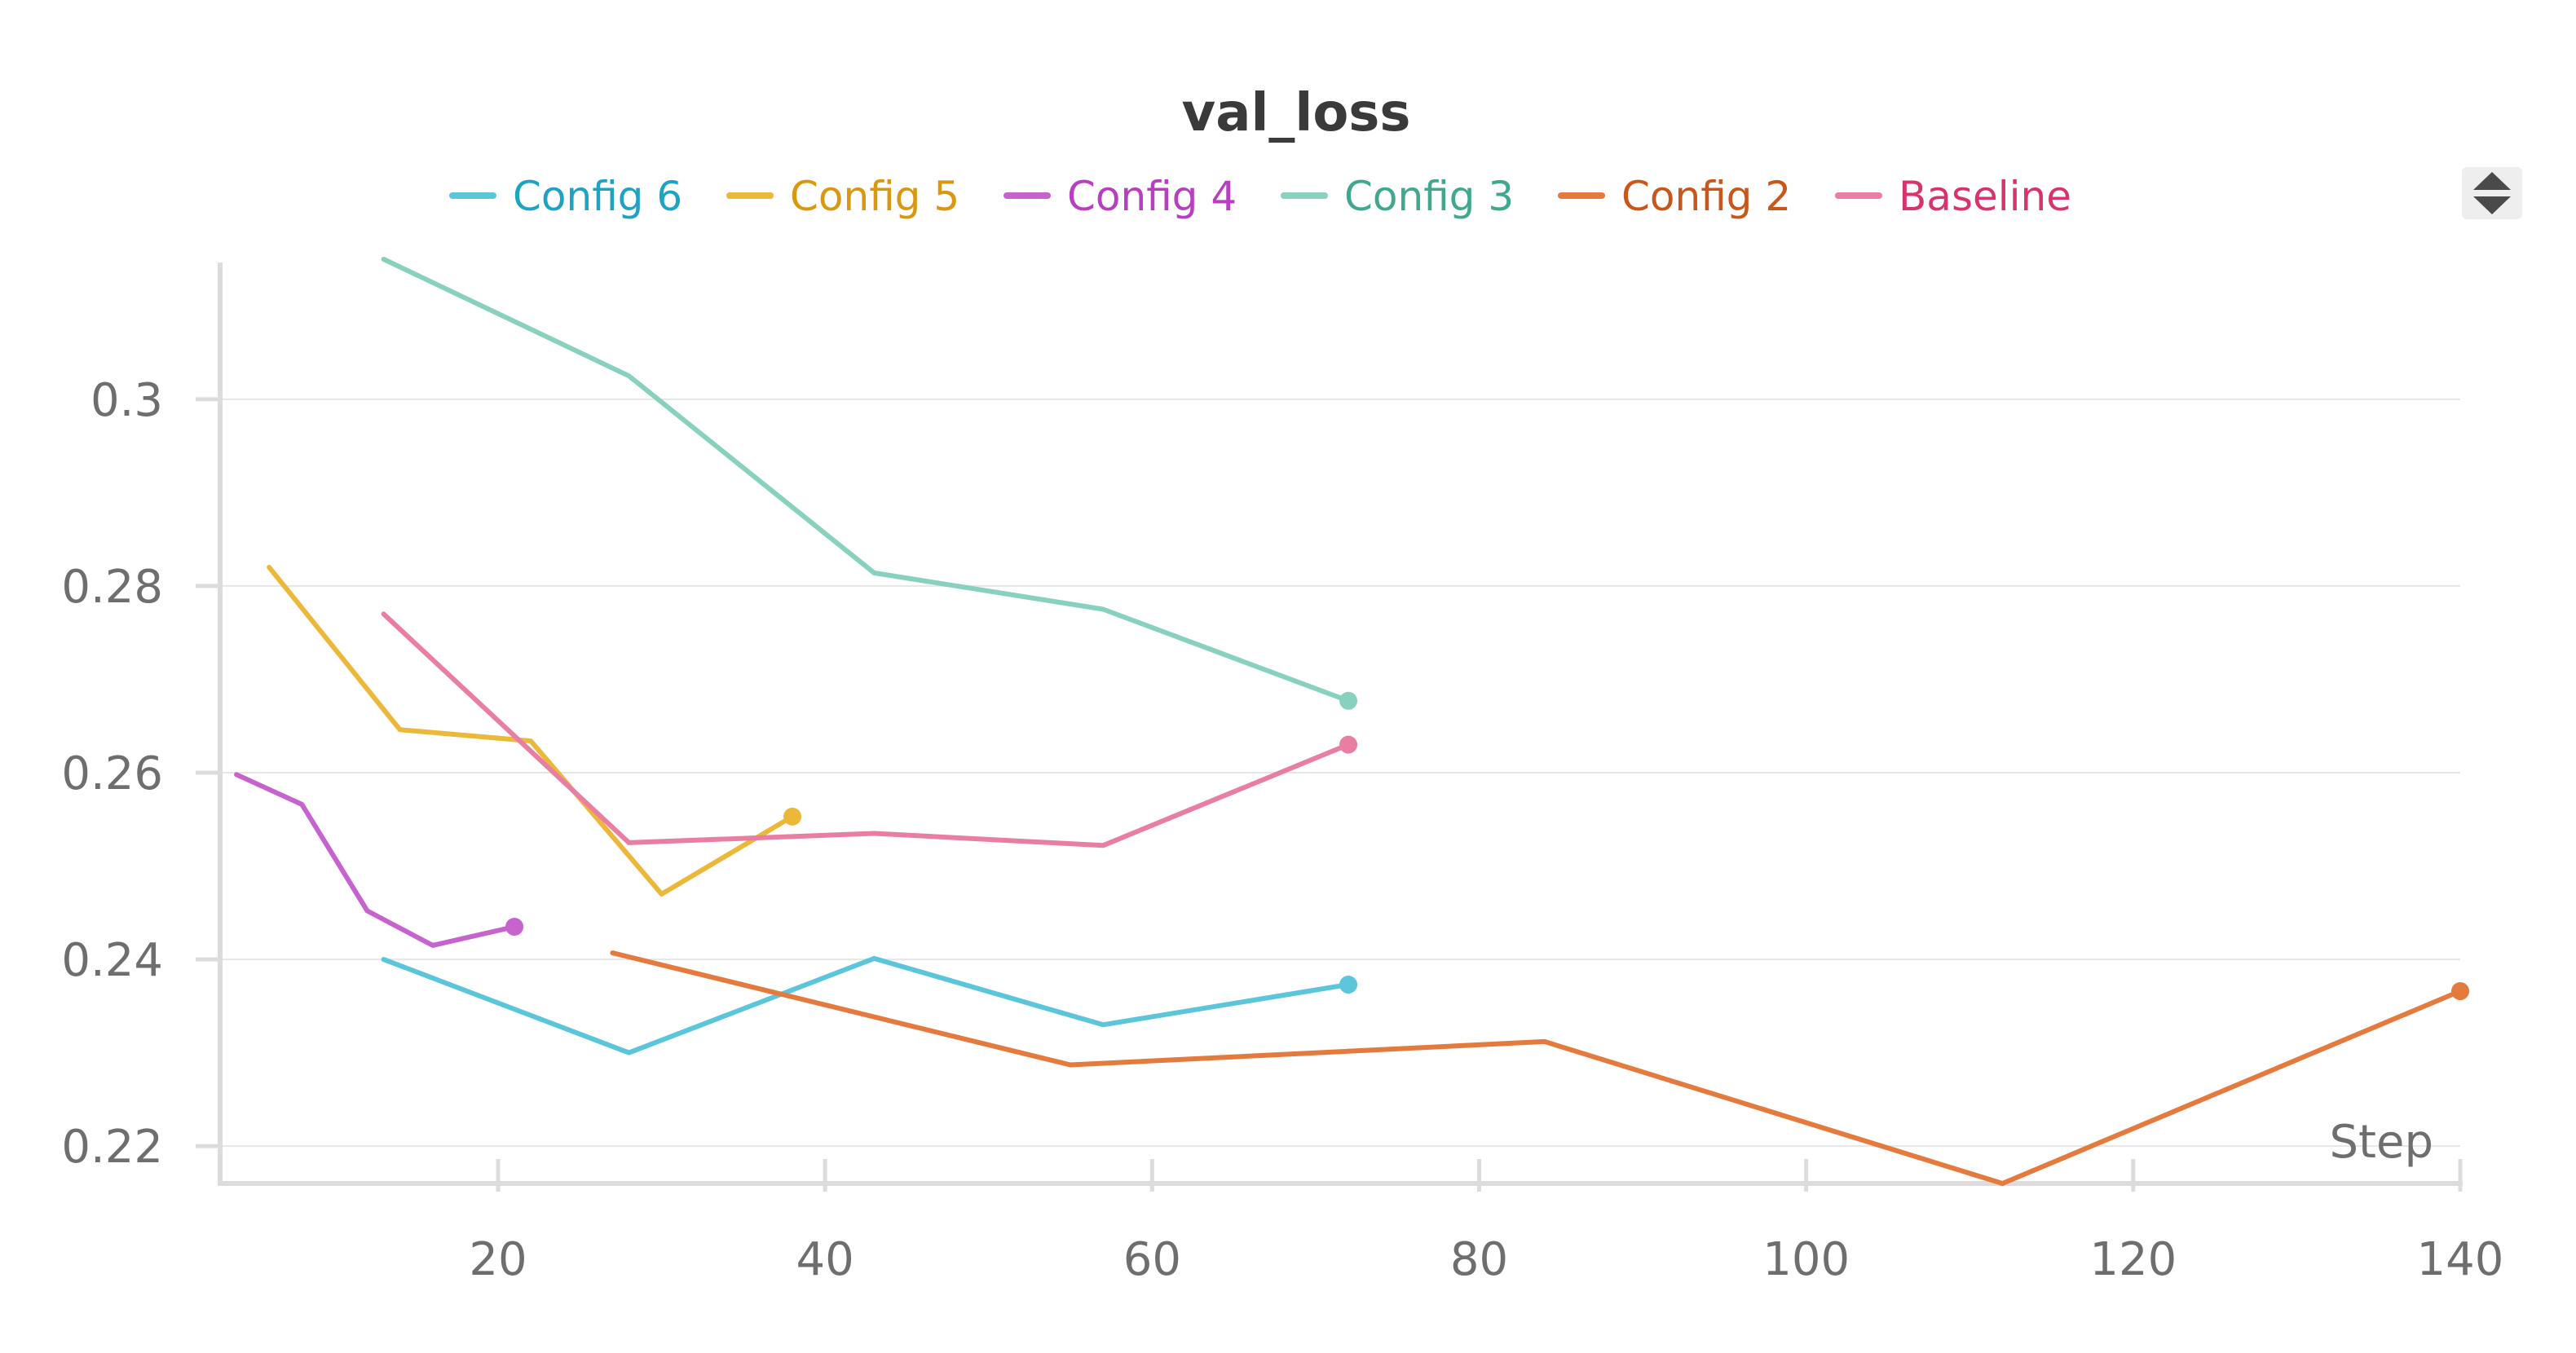  I want to click on series-line-baseline, so click(866, 729).